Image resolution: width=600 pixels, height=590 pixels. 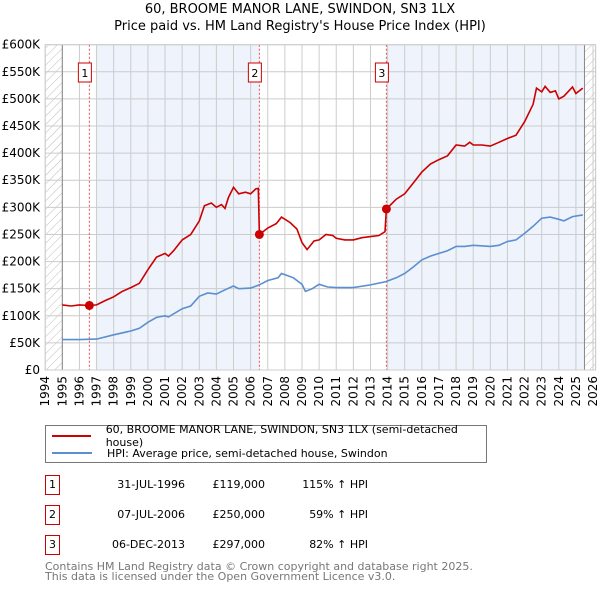 I want to click on sale-label: 3, so click(x=381, y=73).